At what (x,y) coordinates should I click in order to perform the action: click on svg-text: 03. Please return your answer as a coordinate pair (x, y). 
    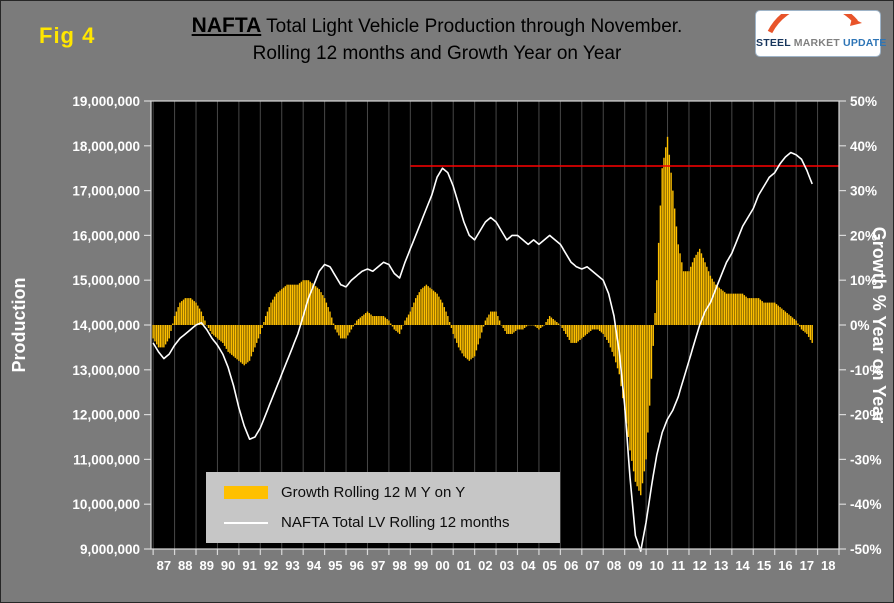
    Looking at the image, I should click on (507, 565).